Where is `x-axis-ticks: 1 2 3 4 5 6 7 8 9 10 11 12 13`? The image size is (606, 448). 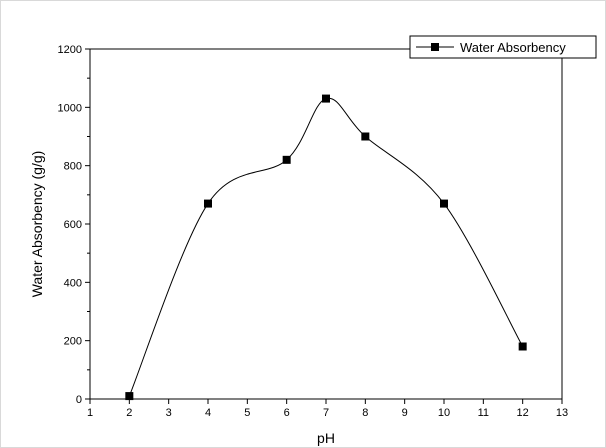
x-axis-ticks: 1 2 3 4 5 6 7 8 9 10 11 12 13 is located at coordinates (327, 409).